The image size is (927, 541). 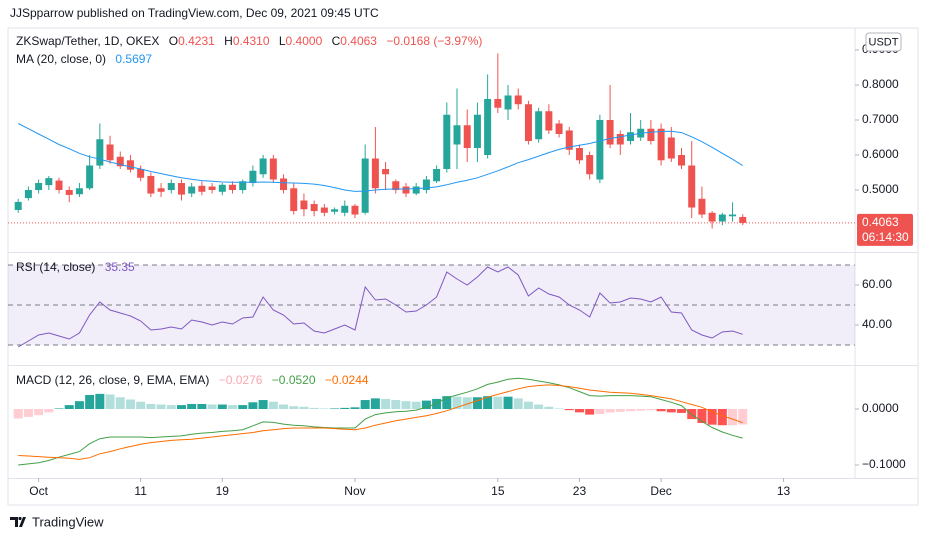 What do you see at coordinates (358, 41) in the screenshot?
I see `legend-value: 0.4063` at bounding box center [358, 41].